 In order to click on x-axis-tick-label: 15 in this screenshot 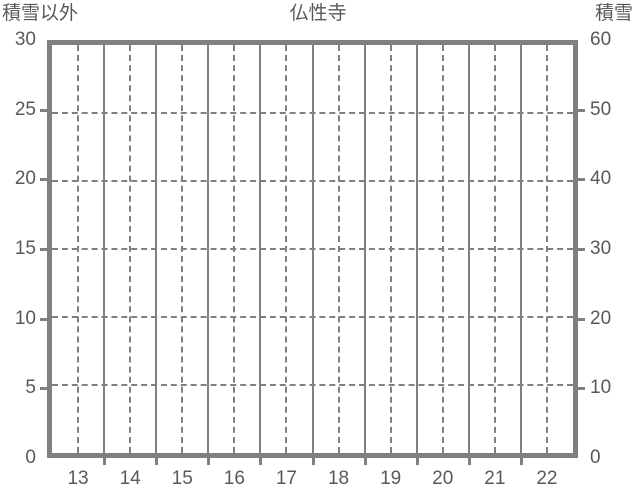, I will do `click(182, 478)`.